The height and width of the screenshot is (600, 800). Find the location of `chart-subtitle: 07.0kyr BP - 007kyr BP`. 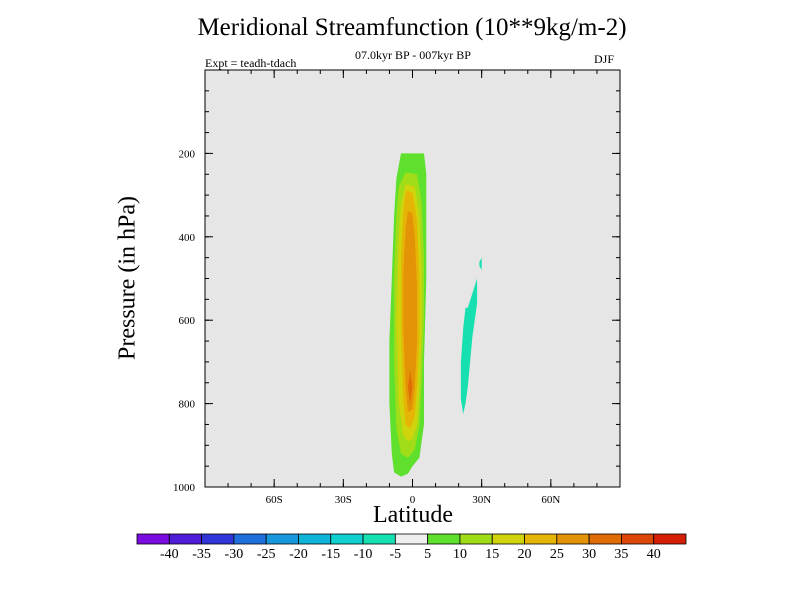

chart-subtitle: 07.0kyr BP - 007kyr BP is located at coordinates (413, 55).